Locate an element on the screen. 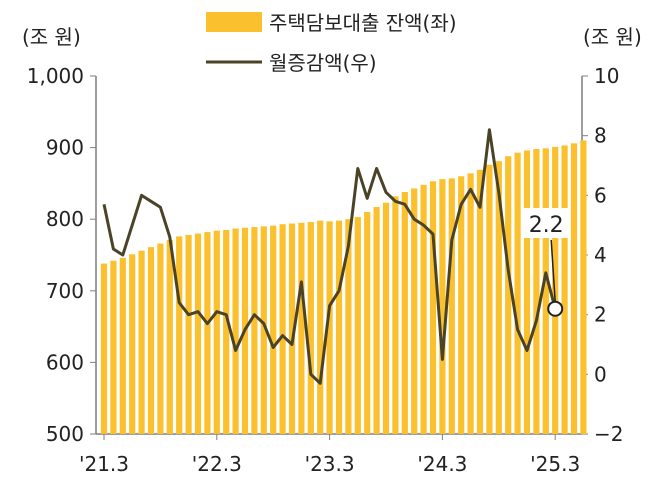  annotation: 2.2 is located at coordinates (546, 262).